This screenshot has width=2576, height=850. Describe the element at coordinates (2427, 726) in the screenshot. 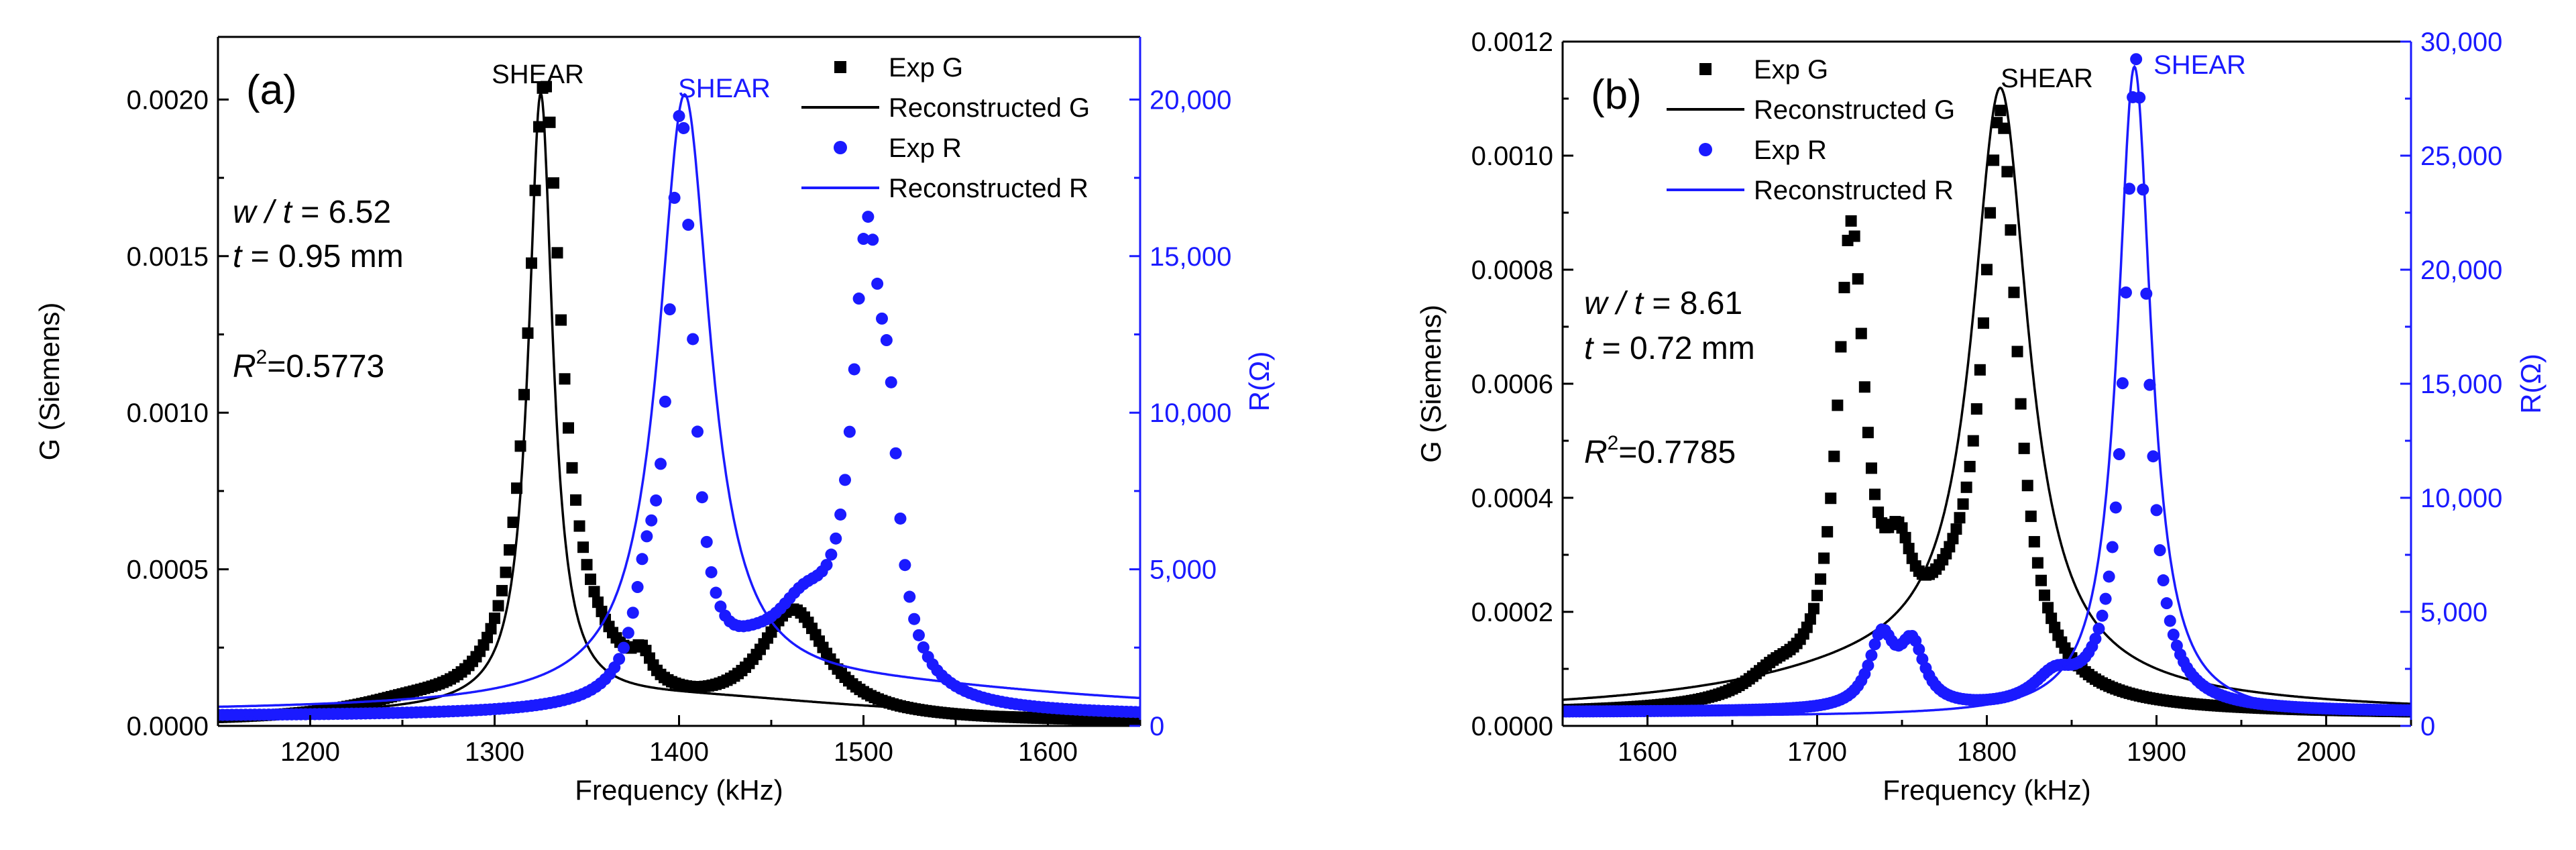

I see `y2-tick-label: 0` at that location.